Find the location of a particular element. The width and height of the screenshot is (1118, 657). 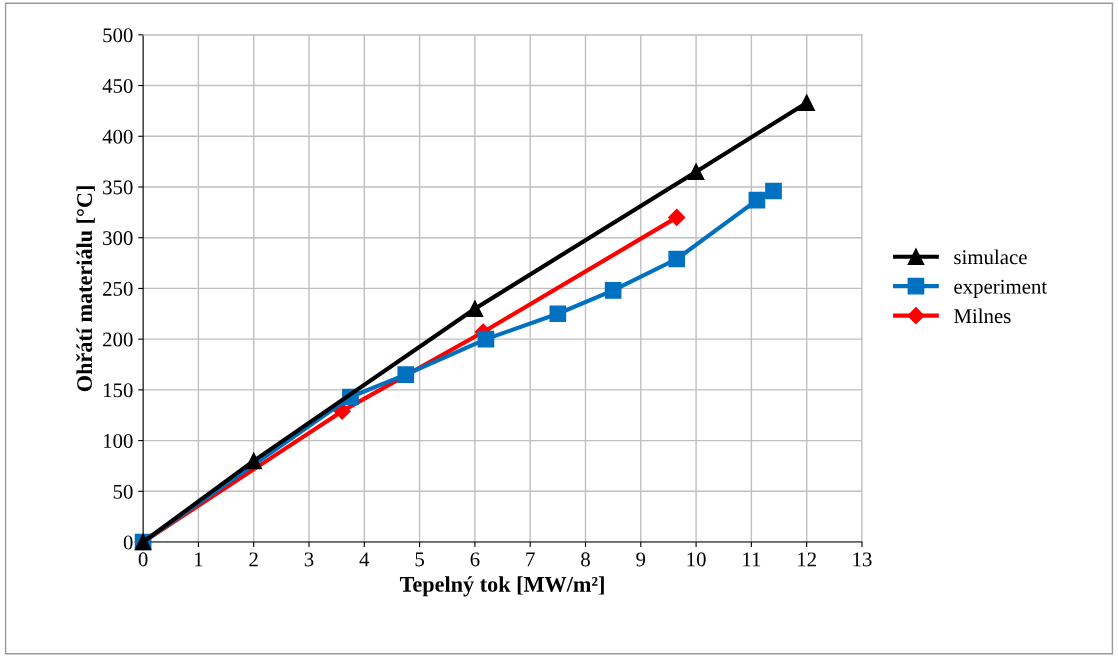

x-tick-label: 7 is located at coordinates (530, 559).